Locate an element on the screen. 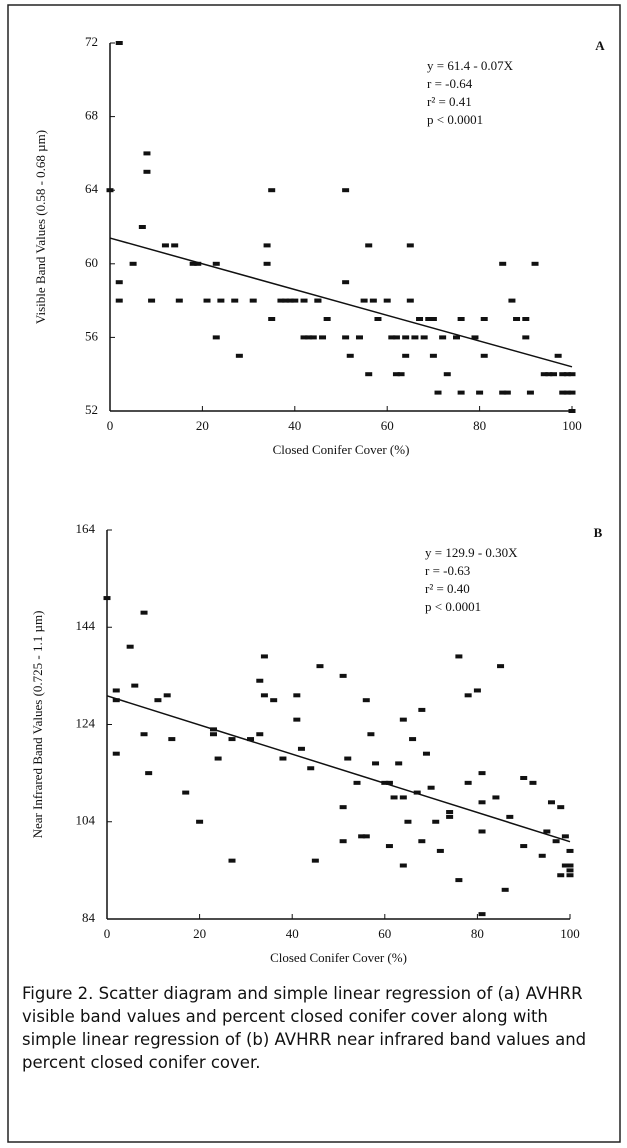 This screenshot has height=1148, width=627. x-tick-label: 60 is located at coordinates (387, 425).